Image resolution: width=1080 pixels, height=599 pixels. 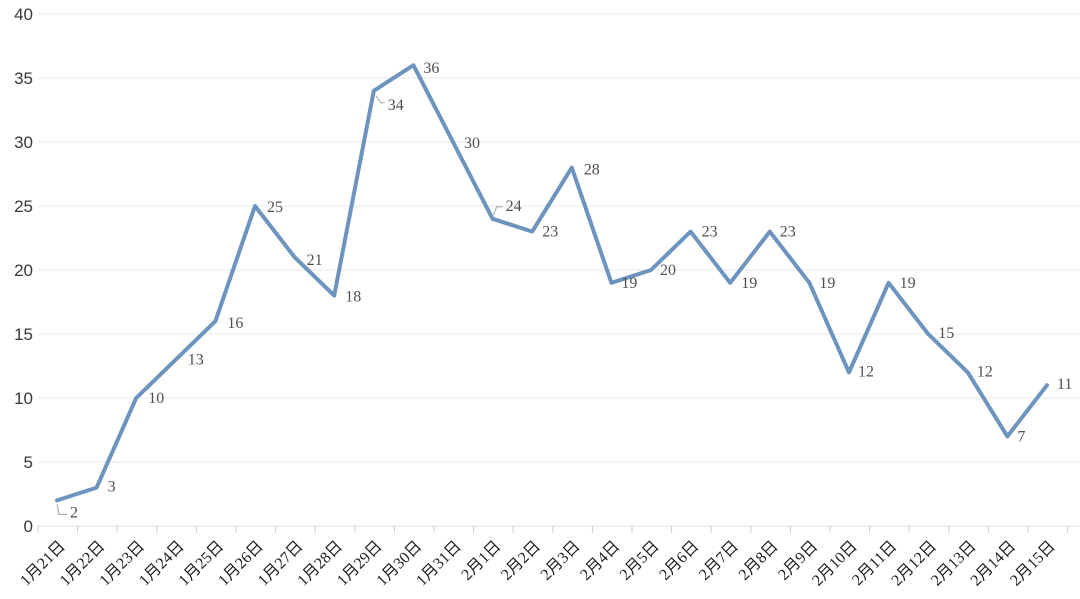 What do you see at coordinates (196, 360) in the screenshot?
I see `data-point-label: 13` at bounding box center [196, 360].